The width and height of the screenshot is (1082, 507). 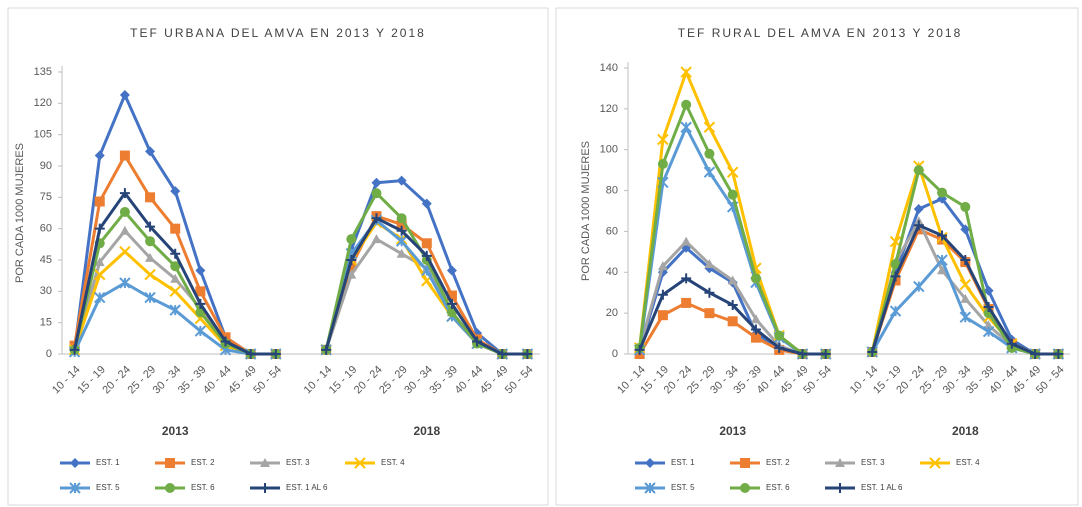 I want to click on y-tick-label: 20, so click(x=612, y=313).